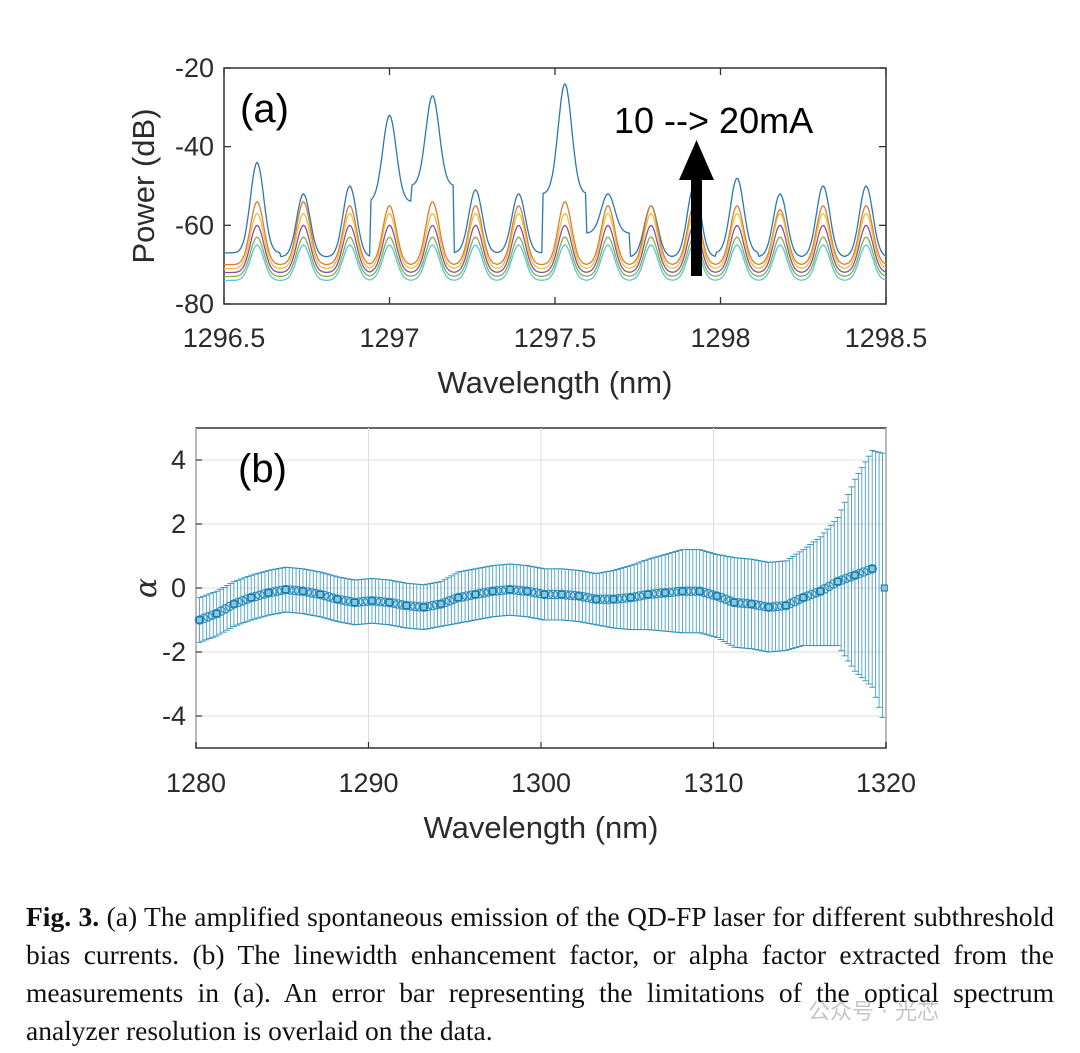  Describe the element at coordinates (178, 588) in the screenshot. I see `y-tick-label: 0` at that location.